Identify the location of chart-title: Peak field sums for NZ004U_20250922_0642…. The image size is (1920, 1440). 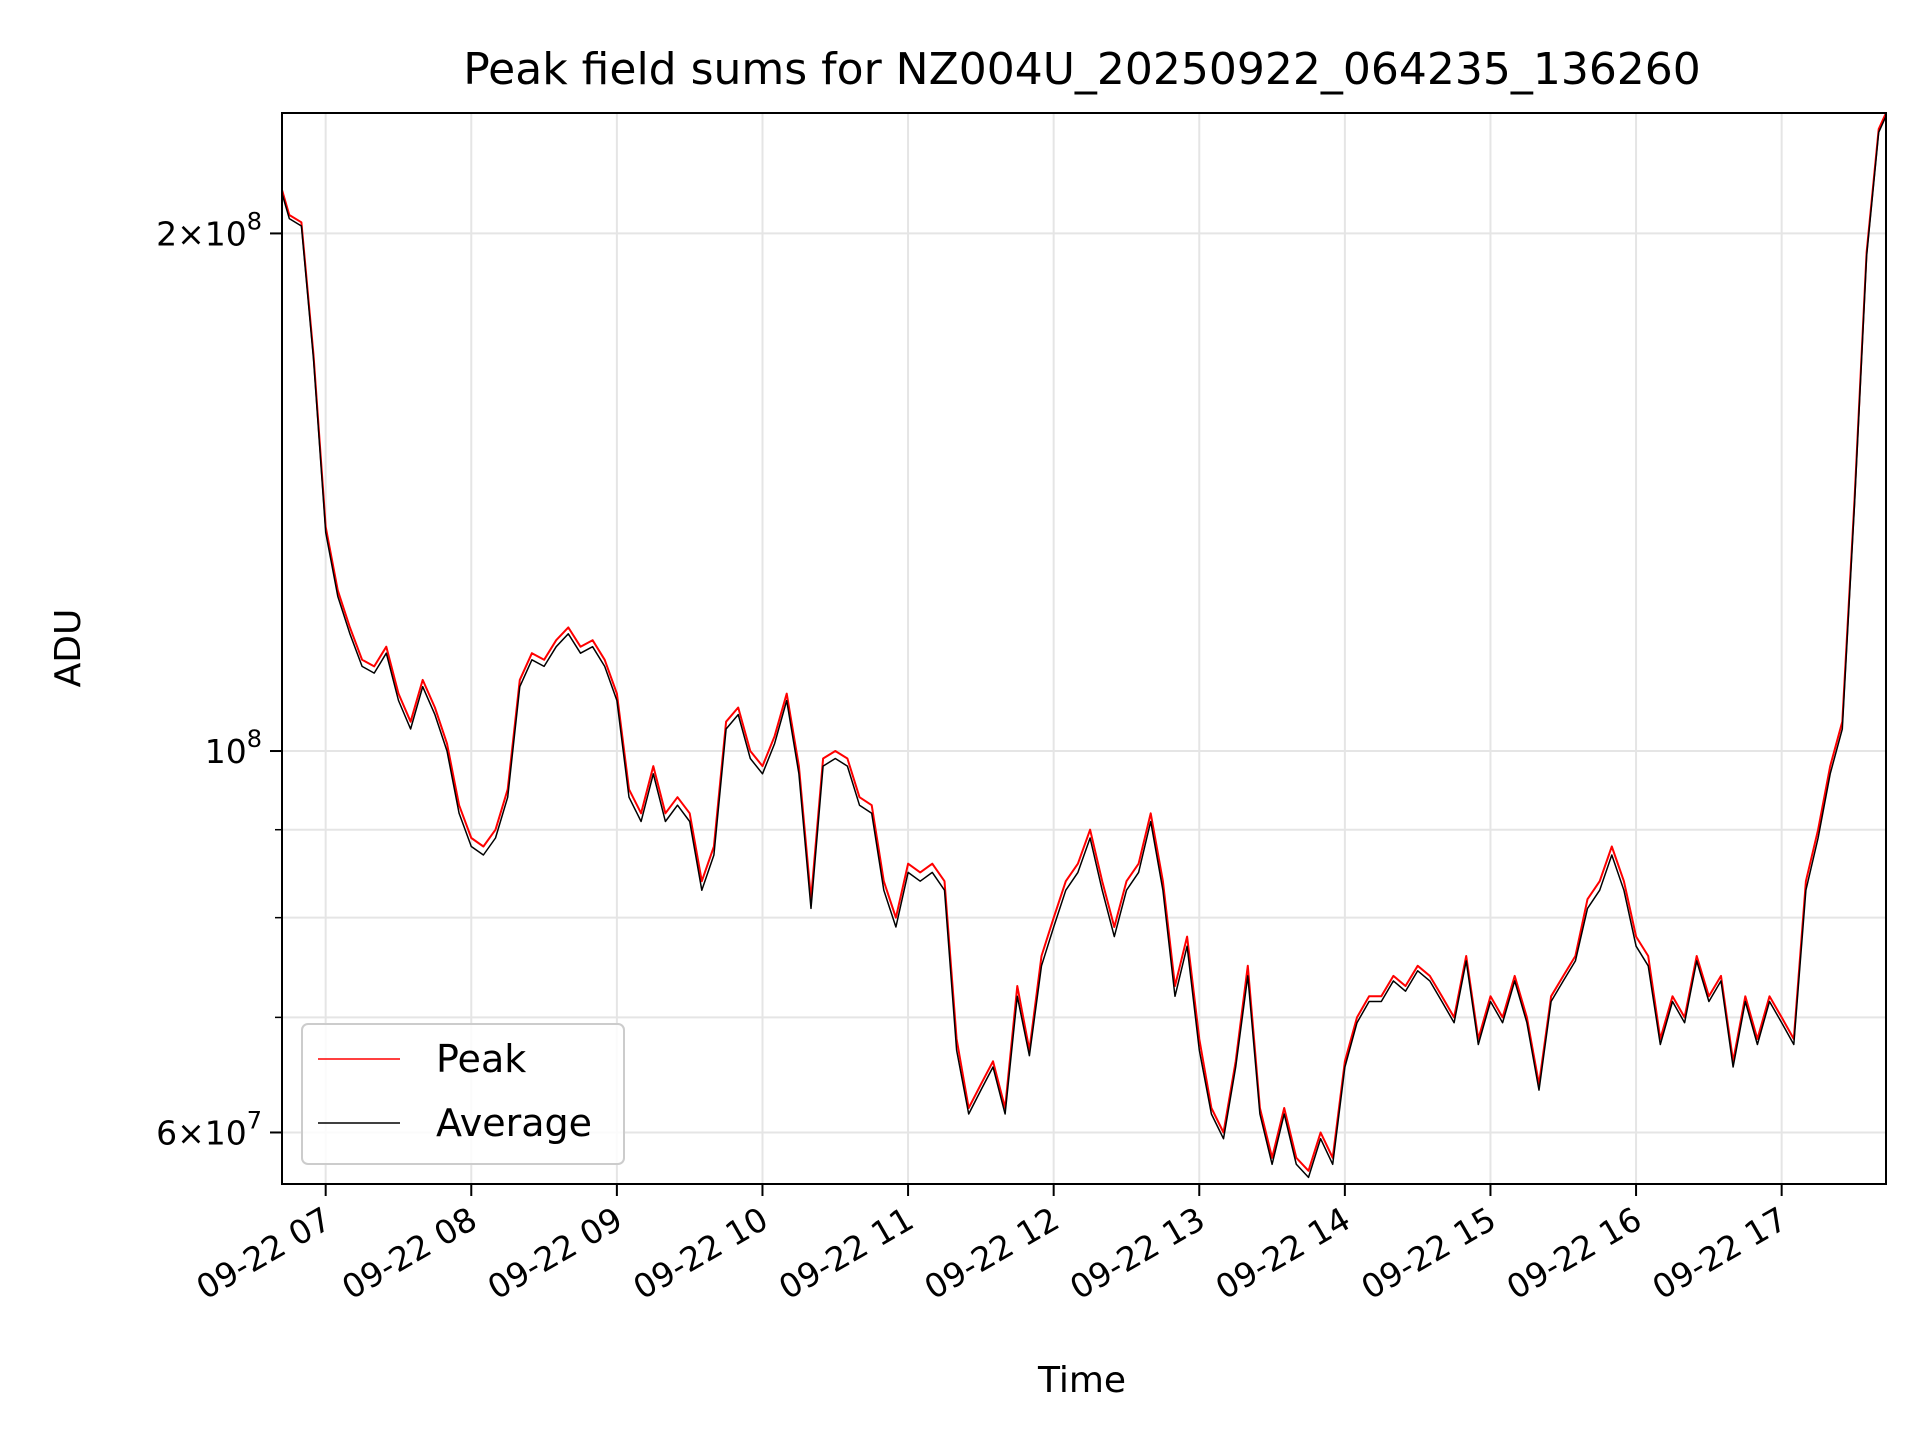
(1082, 69).